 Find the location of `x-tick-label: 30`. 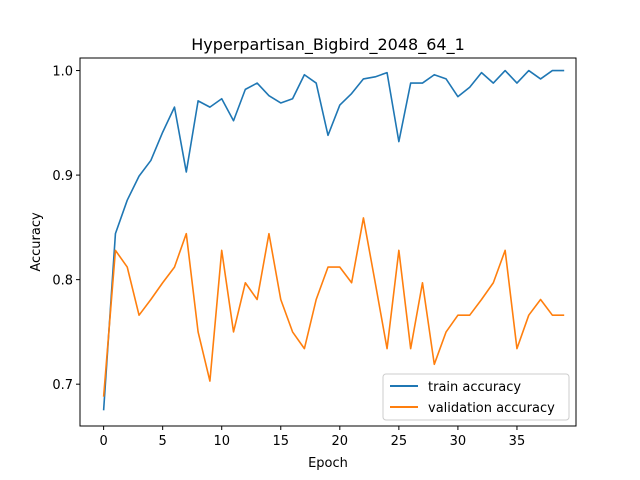

x-tick-label: 30 is located at coordinates (458, 441).